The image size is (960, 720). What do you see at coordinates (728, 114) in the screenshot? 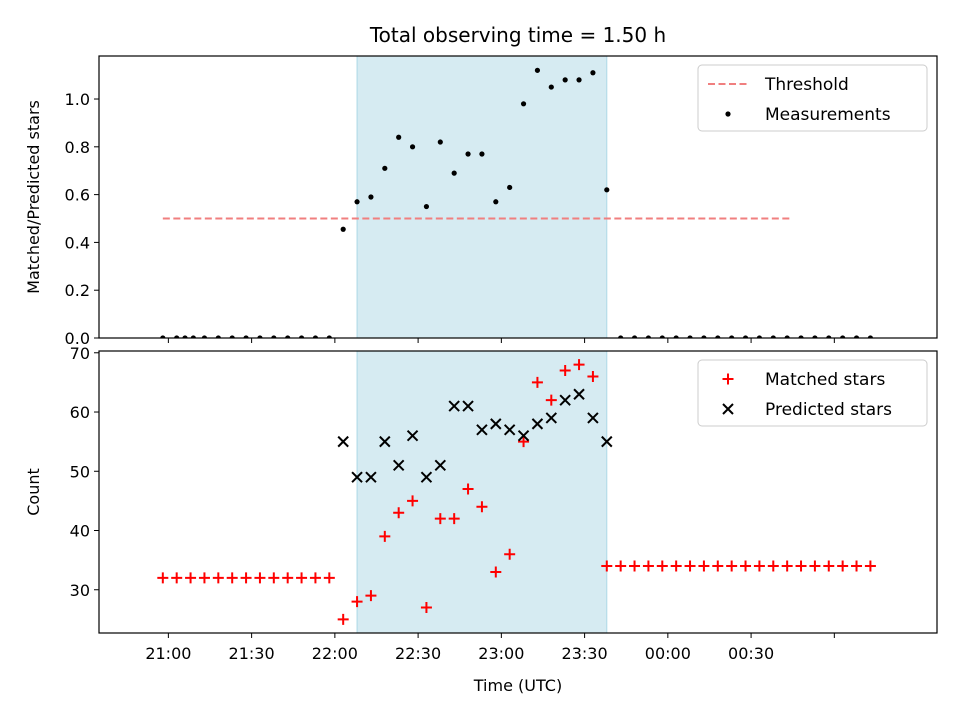
I see `legend-measurement-swatch` at bounding box center [728, 114].